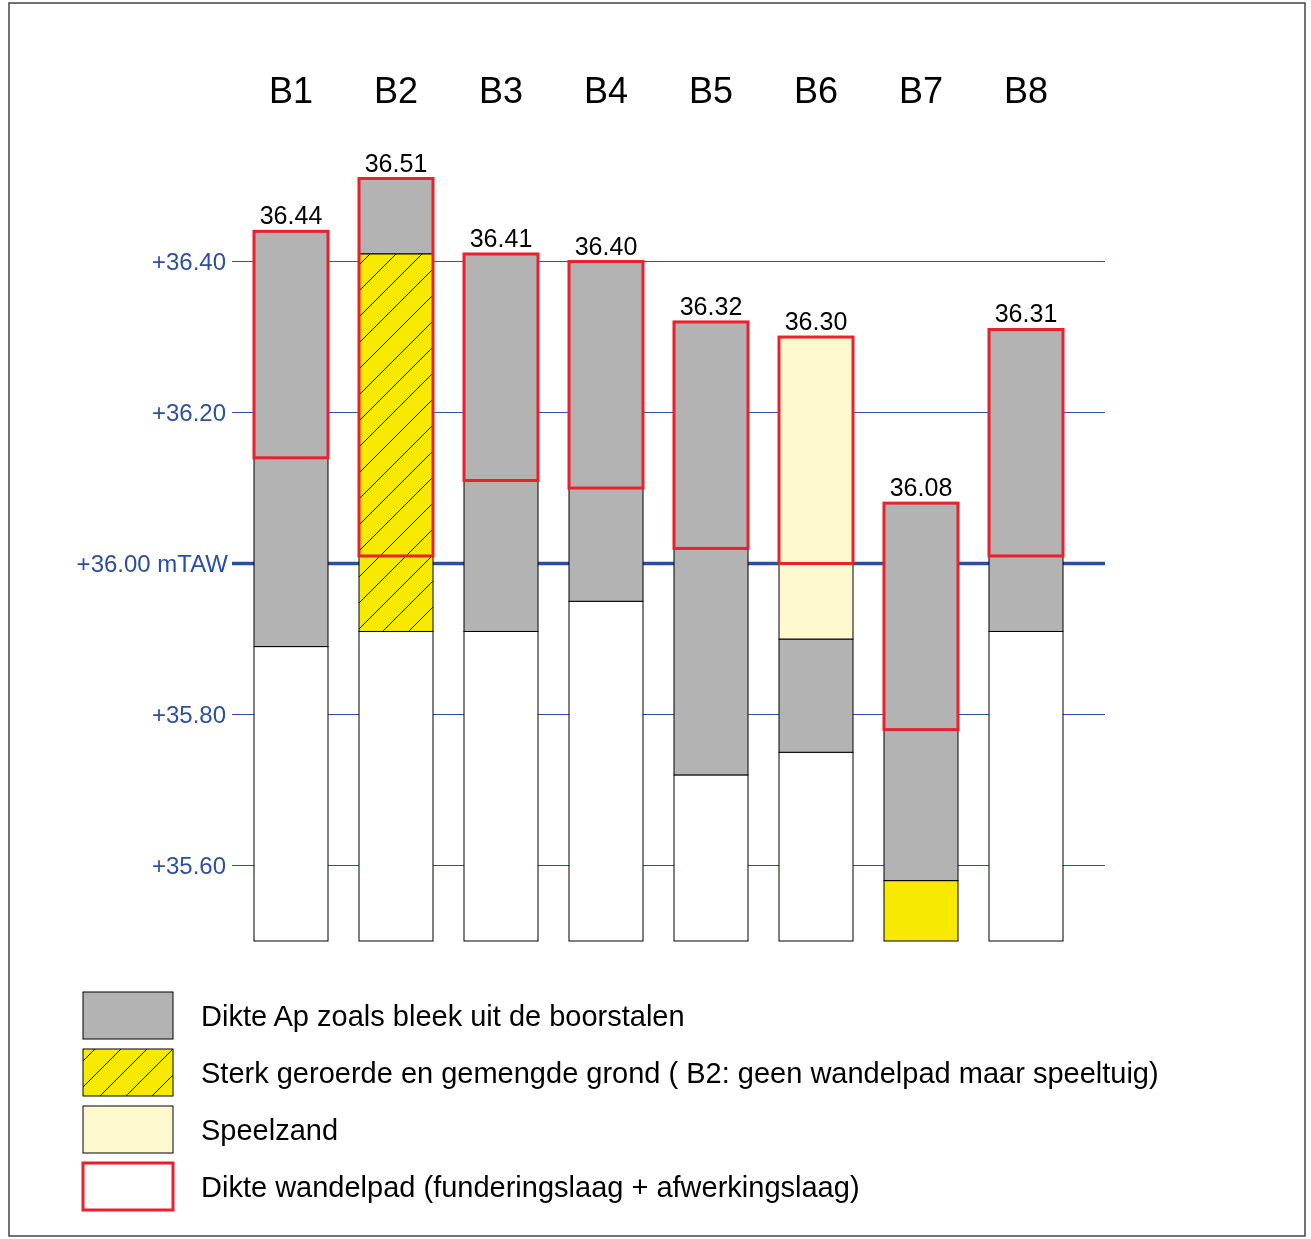  What do you see at coordinates (606, 90) in the screenshot?
I see `x-tick-label: B4` at bounding box center [606, 90].